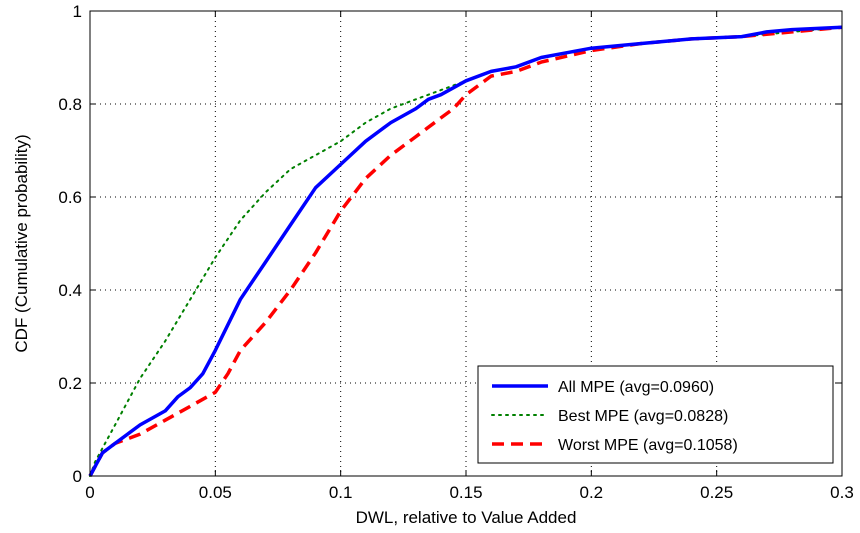  Describe the element at coordinates (70, 290) in the screenshot. I see `y-tick-label: 0.4` at that location.